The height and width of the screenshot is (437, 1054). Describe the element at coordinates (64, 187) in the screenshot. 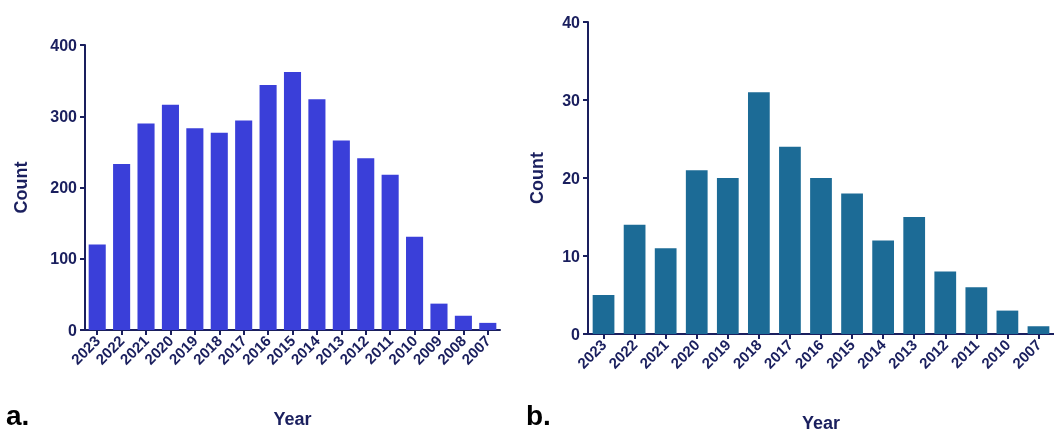

I see `y-tick-label: 200` at that location.